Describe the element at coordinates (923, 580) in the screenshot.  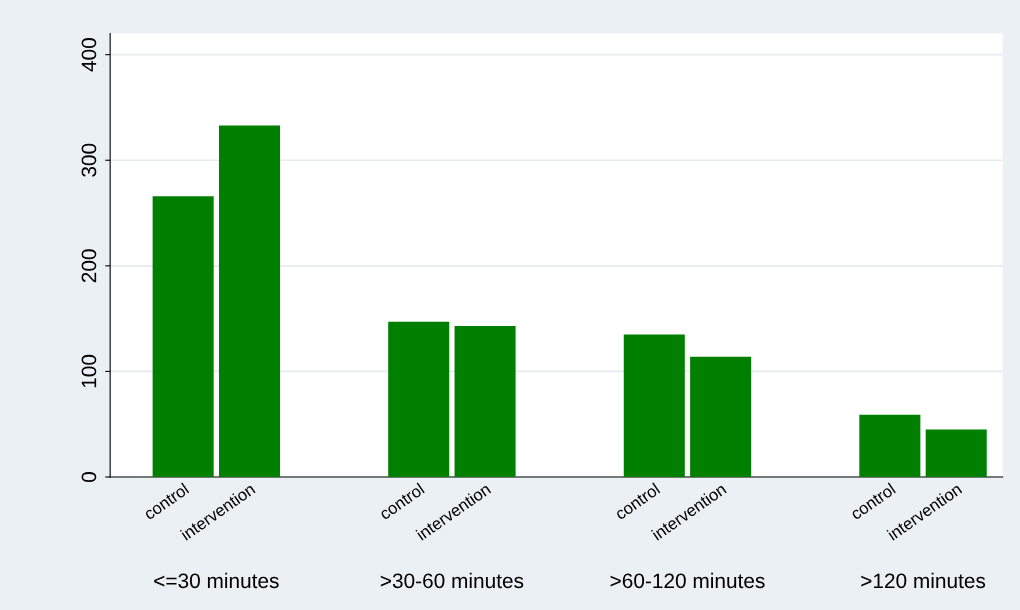
I see `text: >120 minutes` at that location.